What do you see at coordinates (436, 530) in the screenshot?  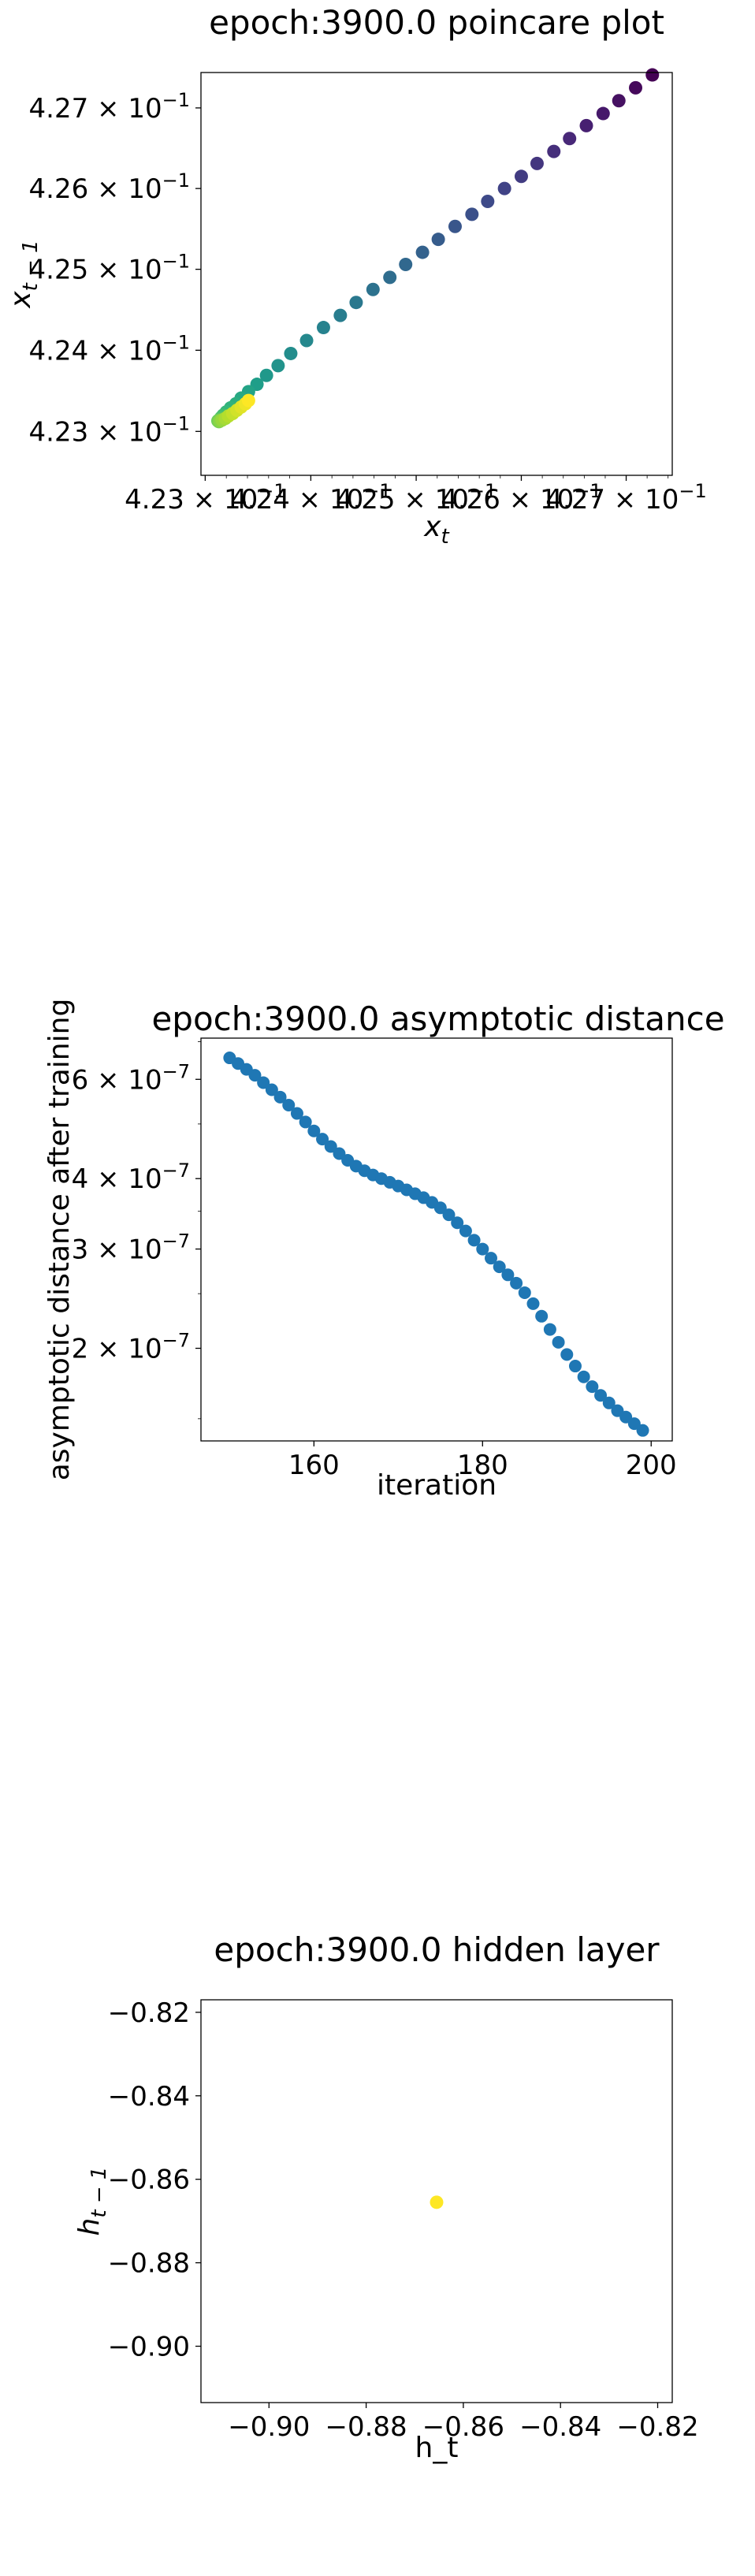 I see `poincare-x-axis-label: xt` at bounding box center [436, 530].